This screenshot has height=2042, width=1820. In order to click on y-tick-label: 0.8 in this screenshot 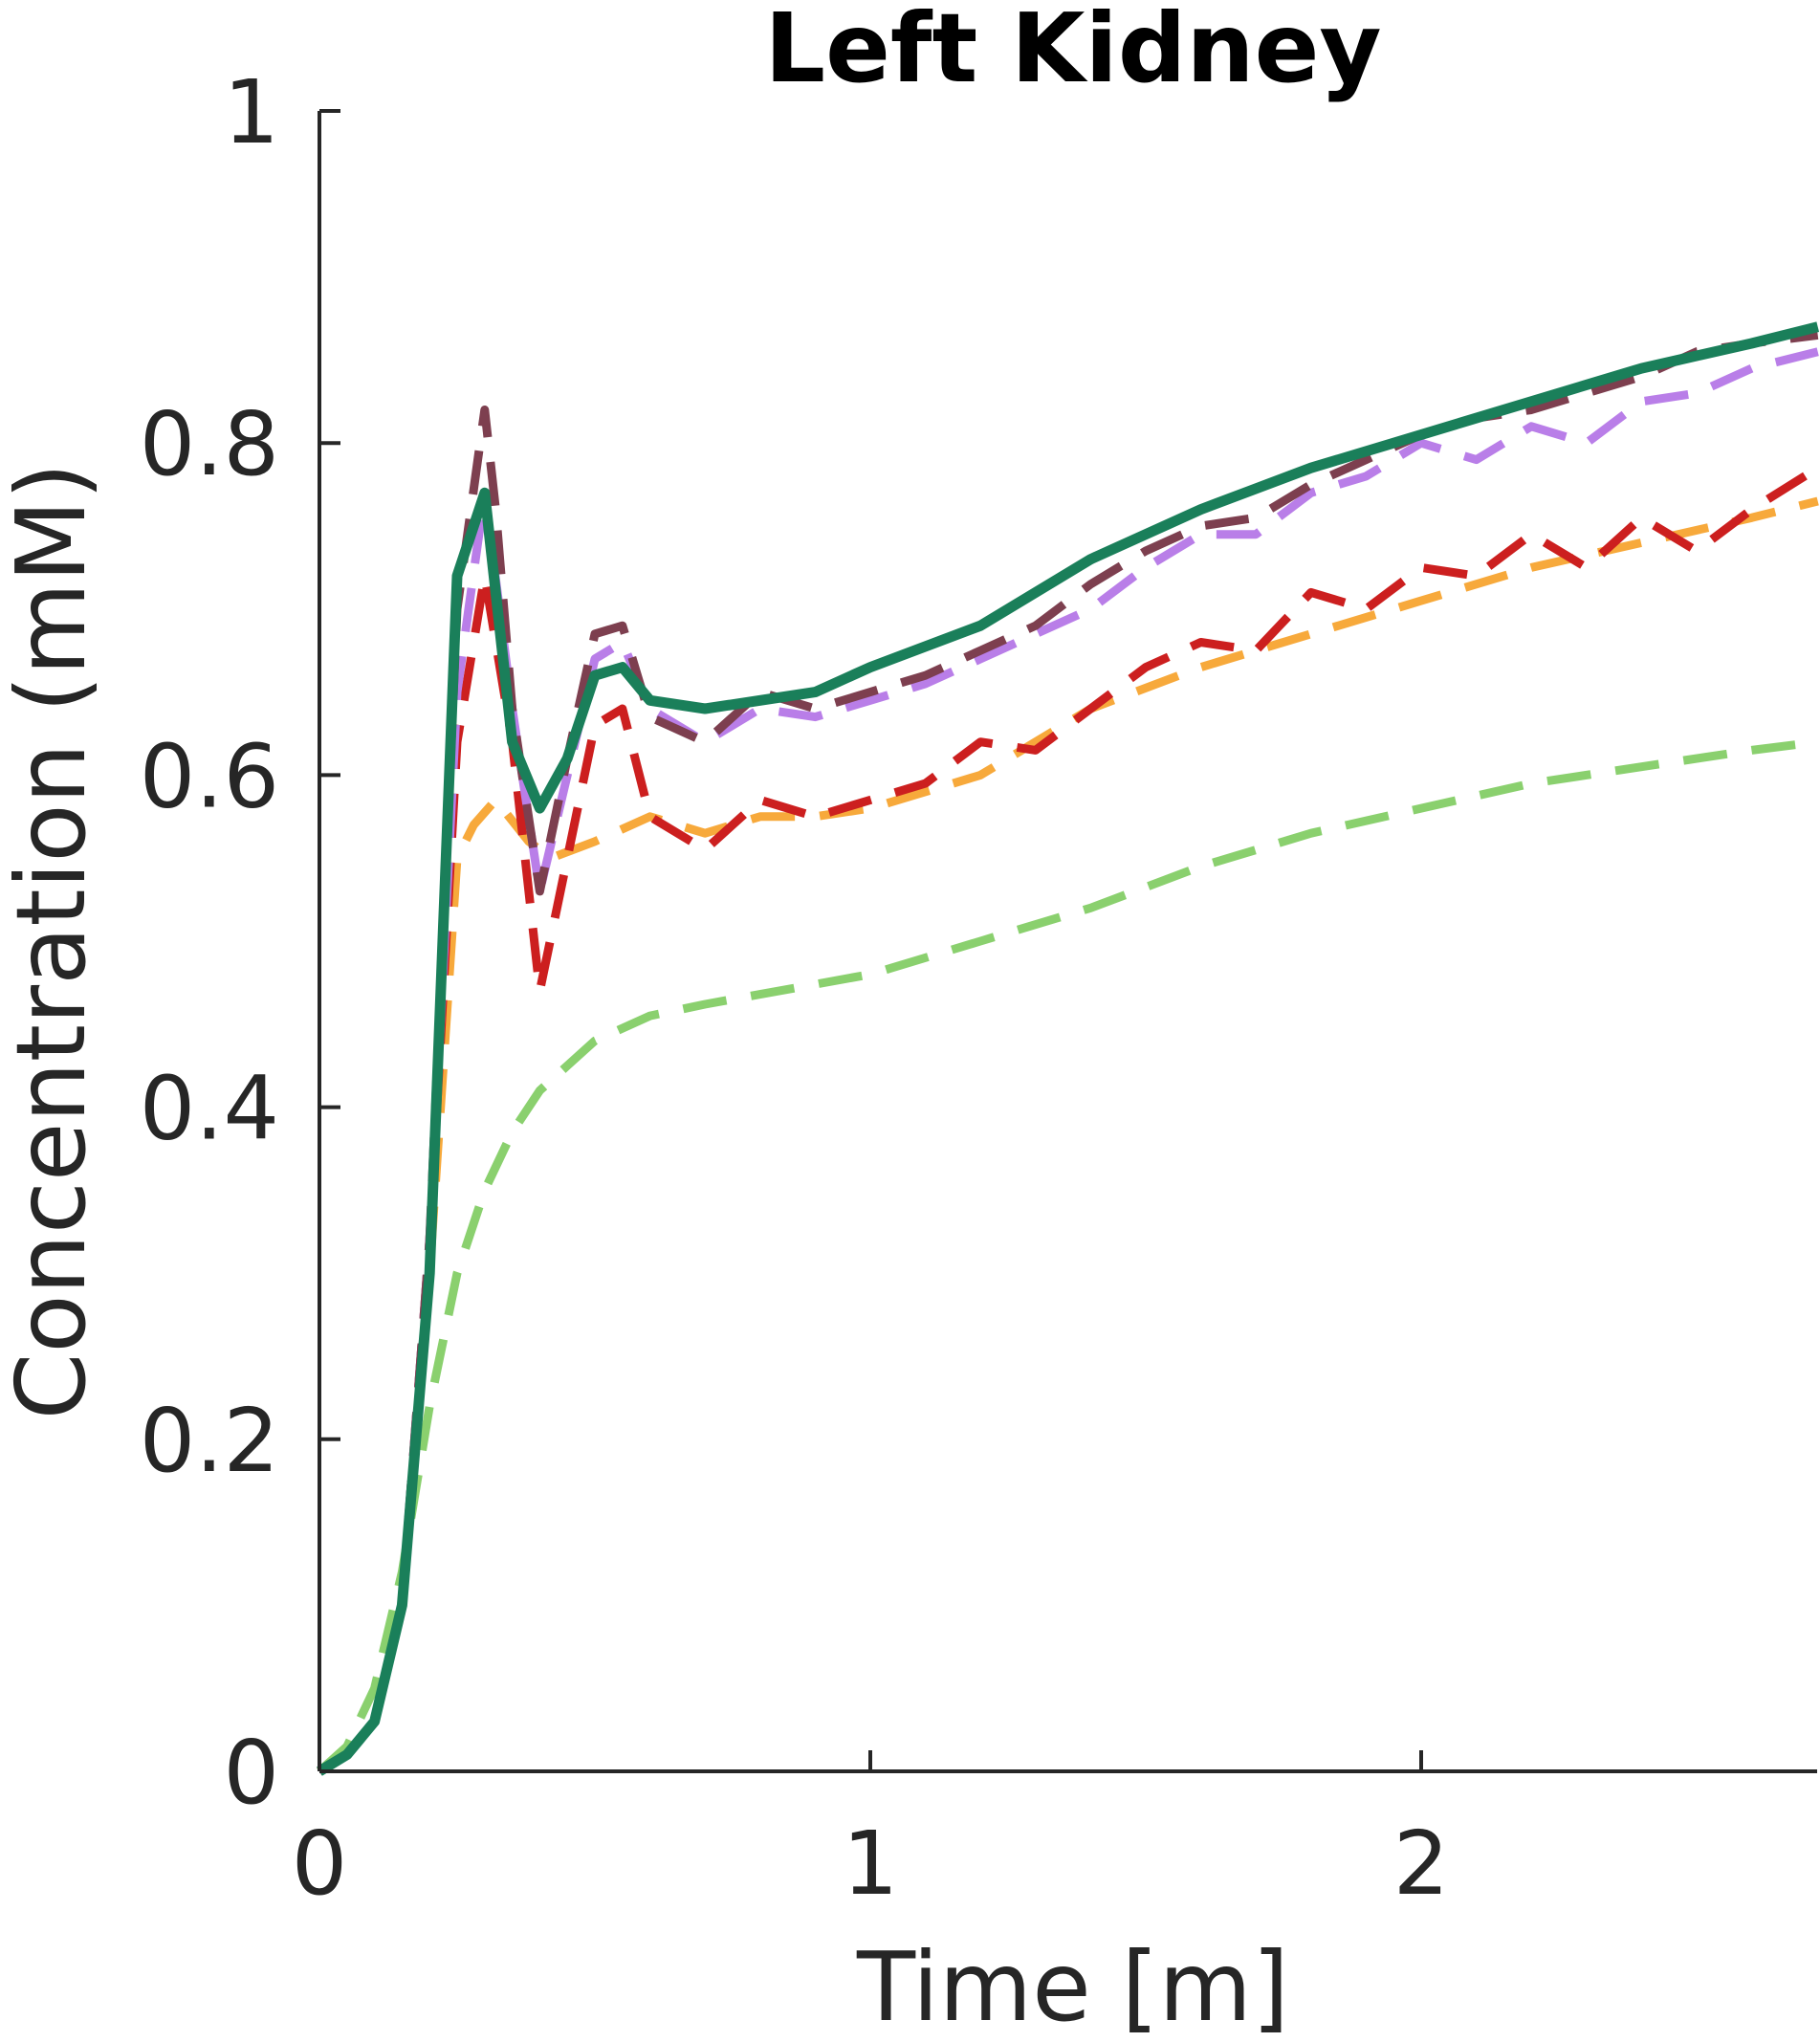, I will do `click(209, 444)`.